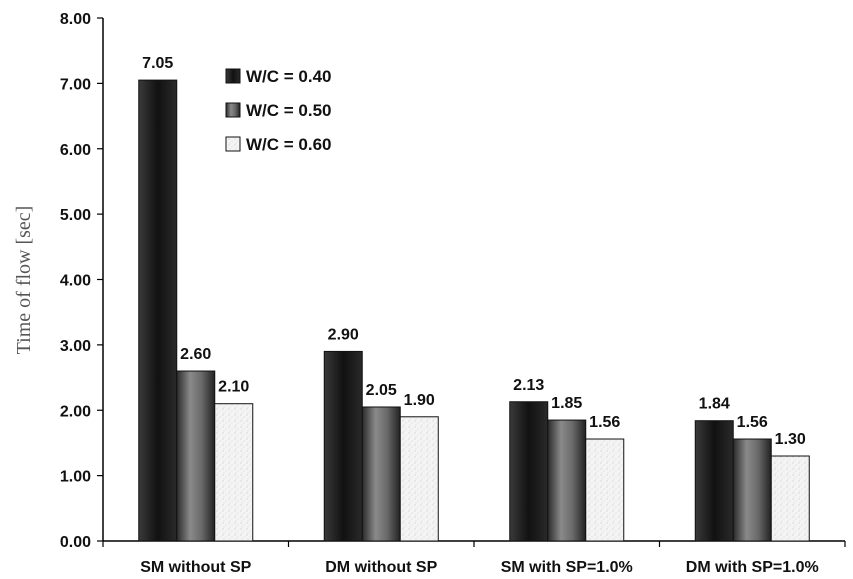 The image size is (853, 579). What do you see at coordinates (566, 403) in the screenshot?
I see `data-label: 1.85` at bounding box center [566, 403].